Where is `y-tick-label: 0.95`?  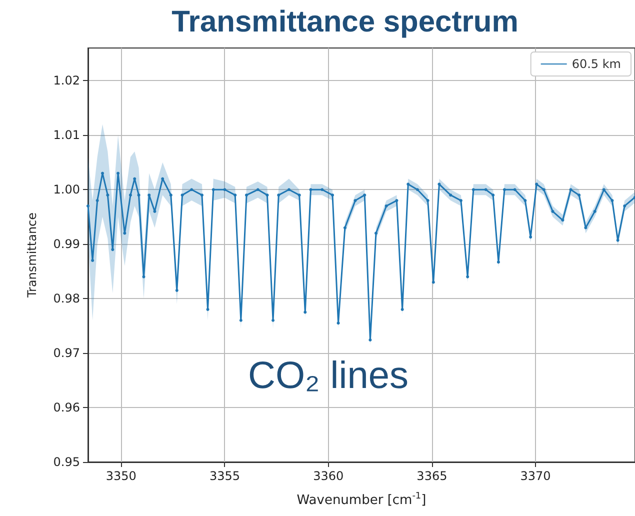
y-tick-label: 0.95 is located at coordinates (66, 462).